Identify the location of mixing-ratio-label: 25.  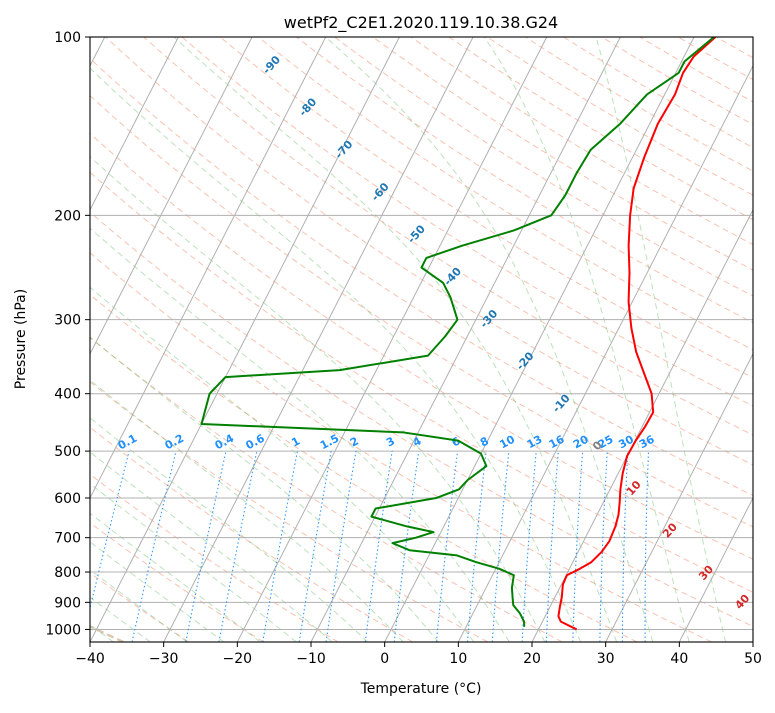
(606, 442).